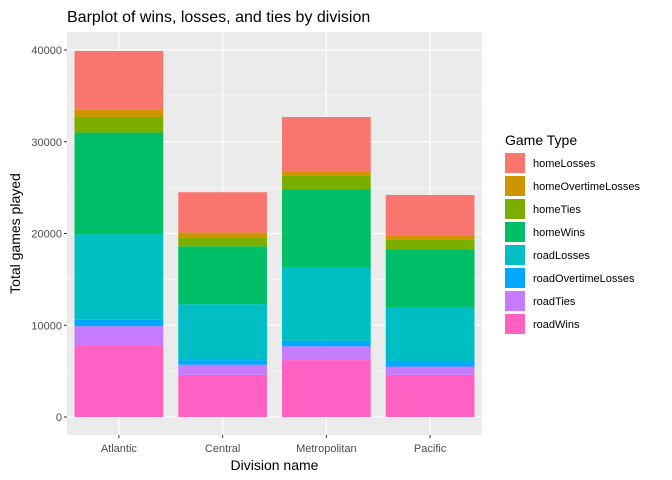 The width and height of the screenshot is (672, 480). Describe the element at coordinates (46, 51) in the screenshot. I see `y-tick-label: 40000` at that location.